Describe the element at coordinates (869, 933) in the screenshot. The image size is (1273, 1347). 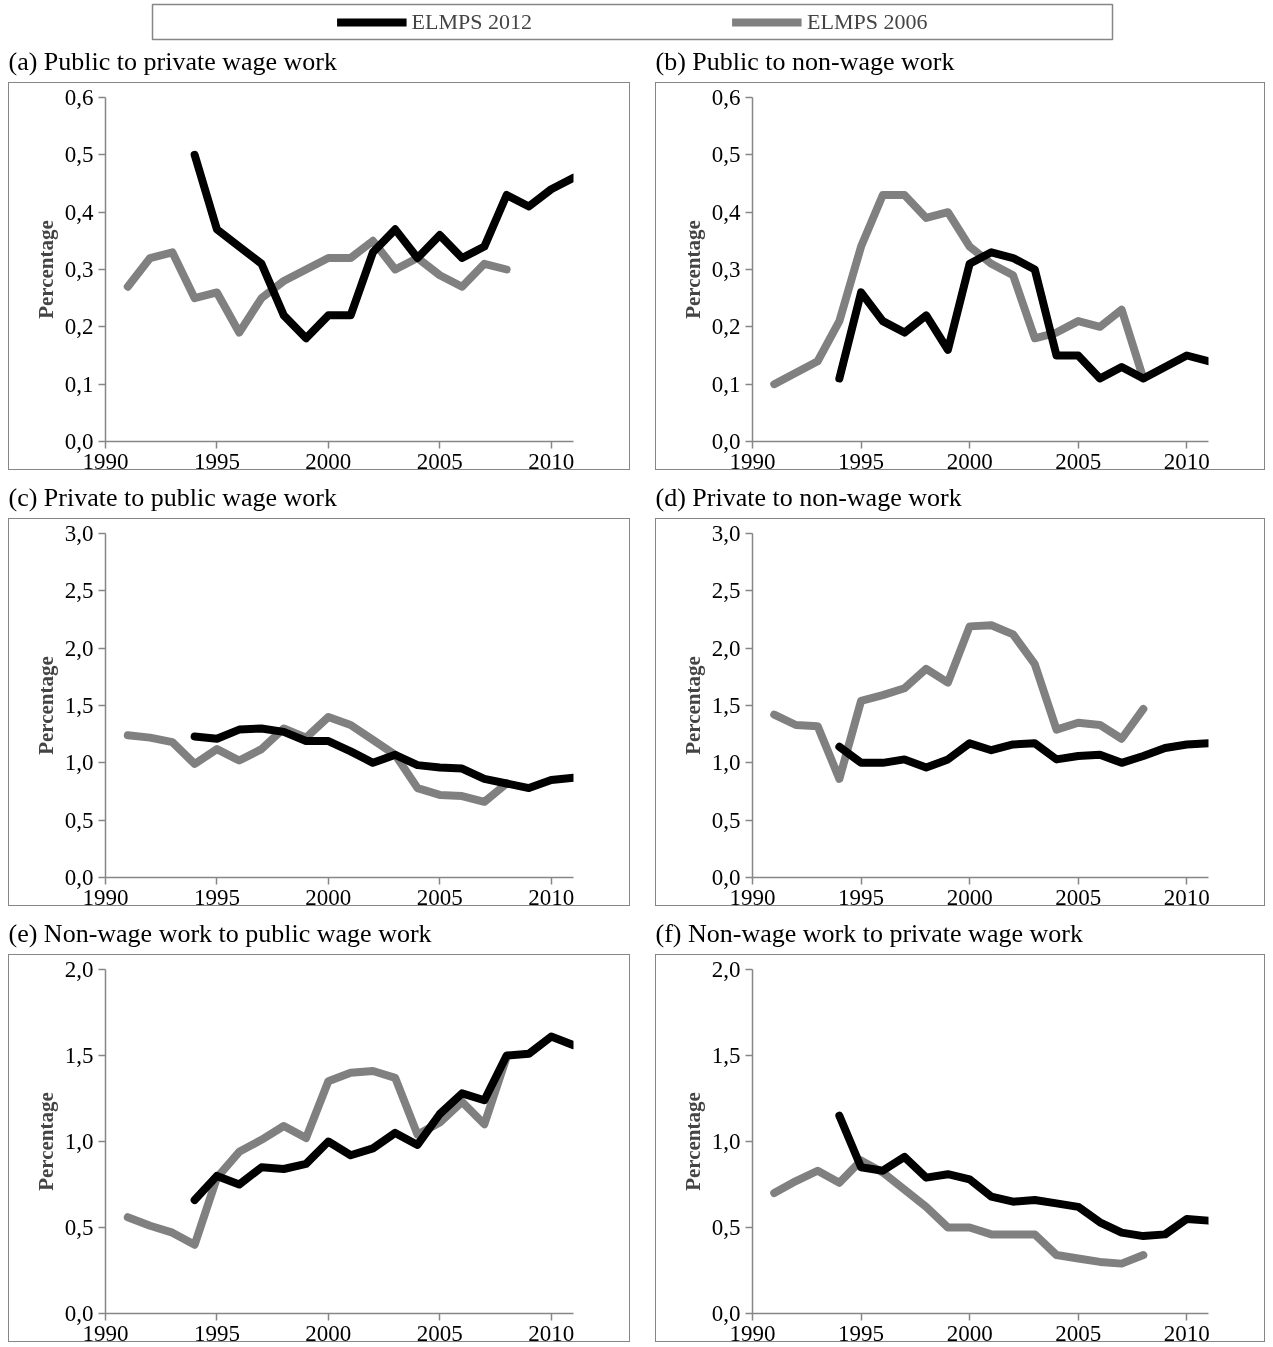
I see `chart-title: (f) Non-wage work to private wage work` at that location.